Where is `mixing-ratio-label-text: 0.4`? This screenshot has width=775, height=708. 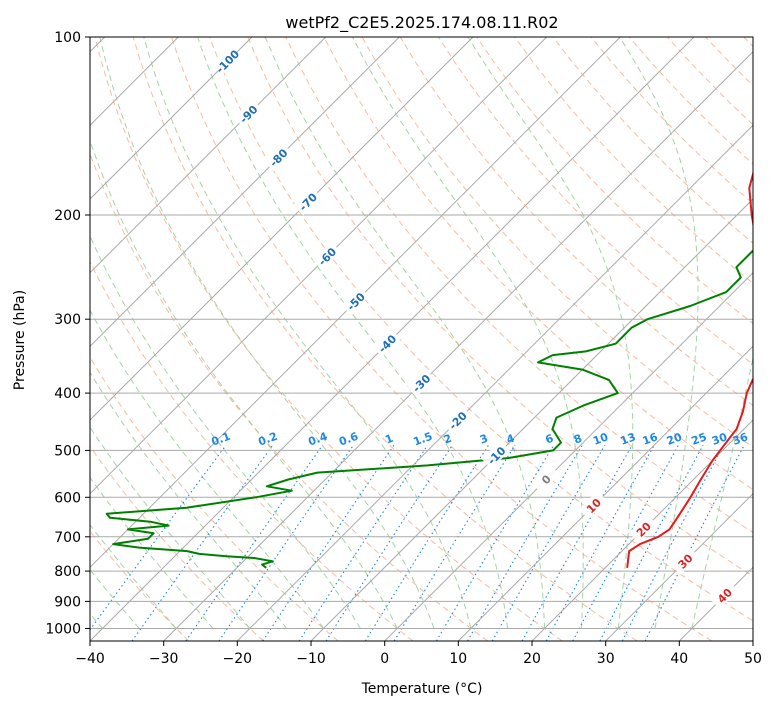 mixing-ratio-label-text: 0.4 is located at coordinates (317, 439).